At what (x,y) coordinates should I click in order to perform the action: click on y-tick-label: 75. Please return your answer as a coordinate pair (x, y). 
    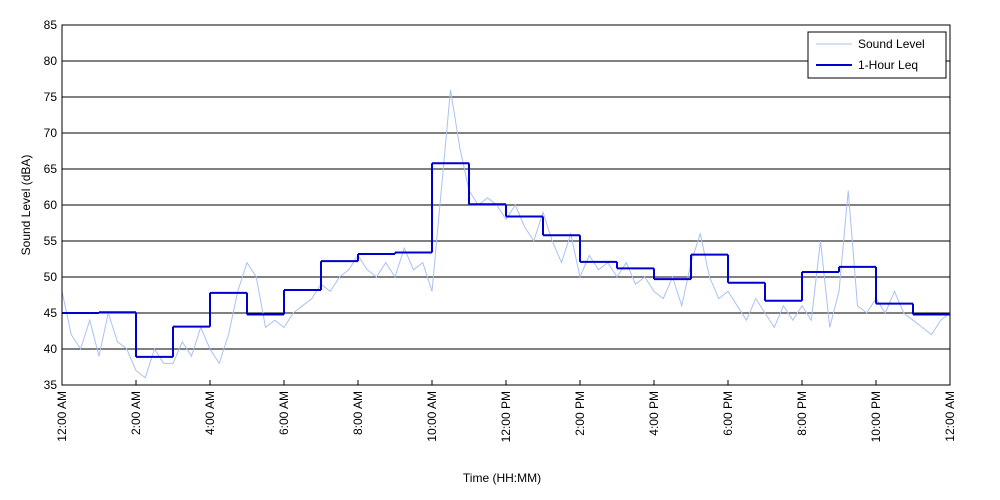
    Looking at the image, I should click on (51, 97).